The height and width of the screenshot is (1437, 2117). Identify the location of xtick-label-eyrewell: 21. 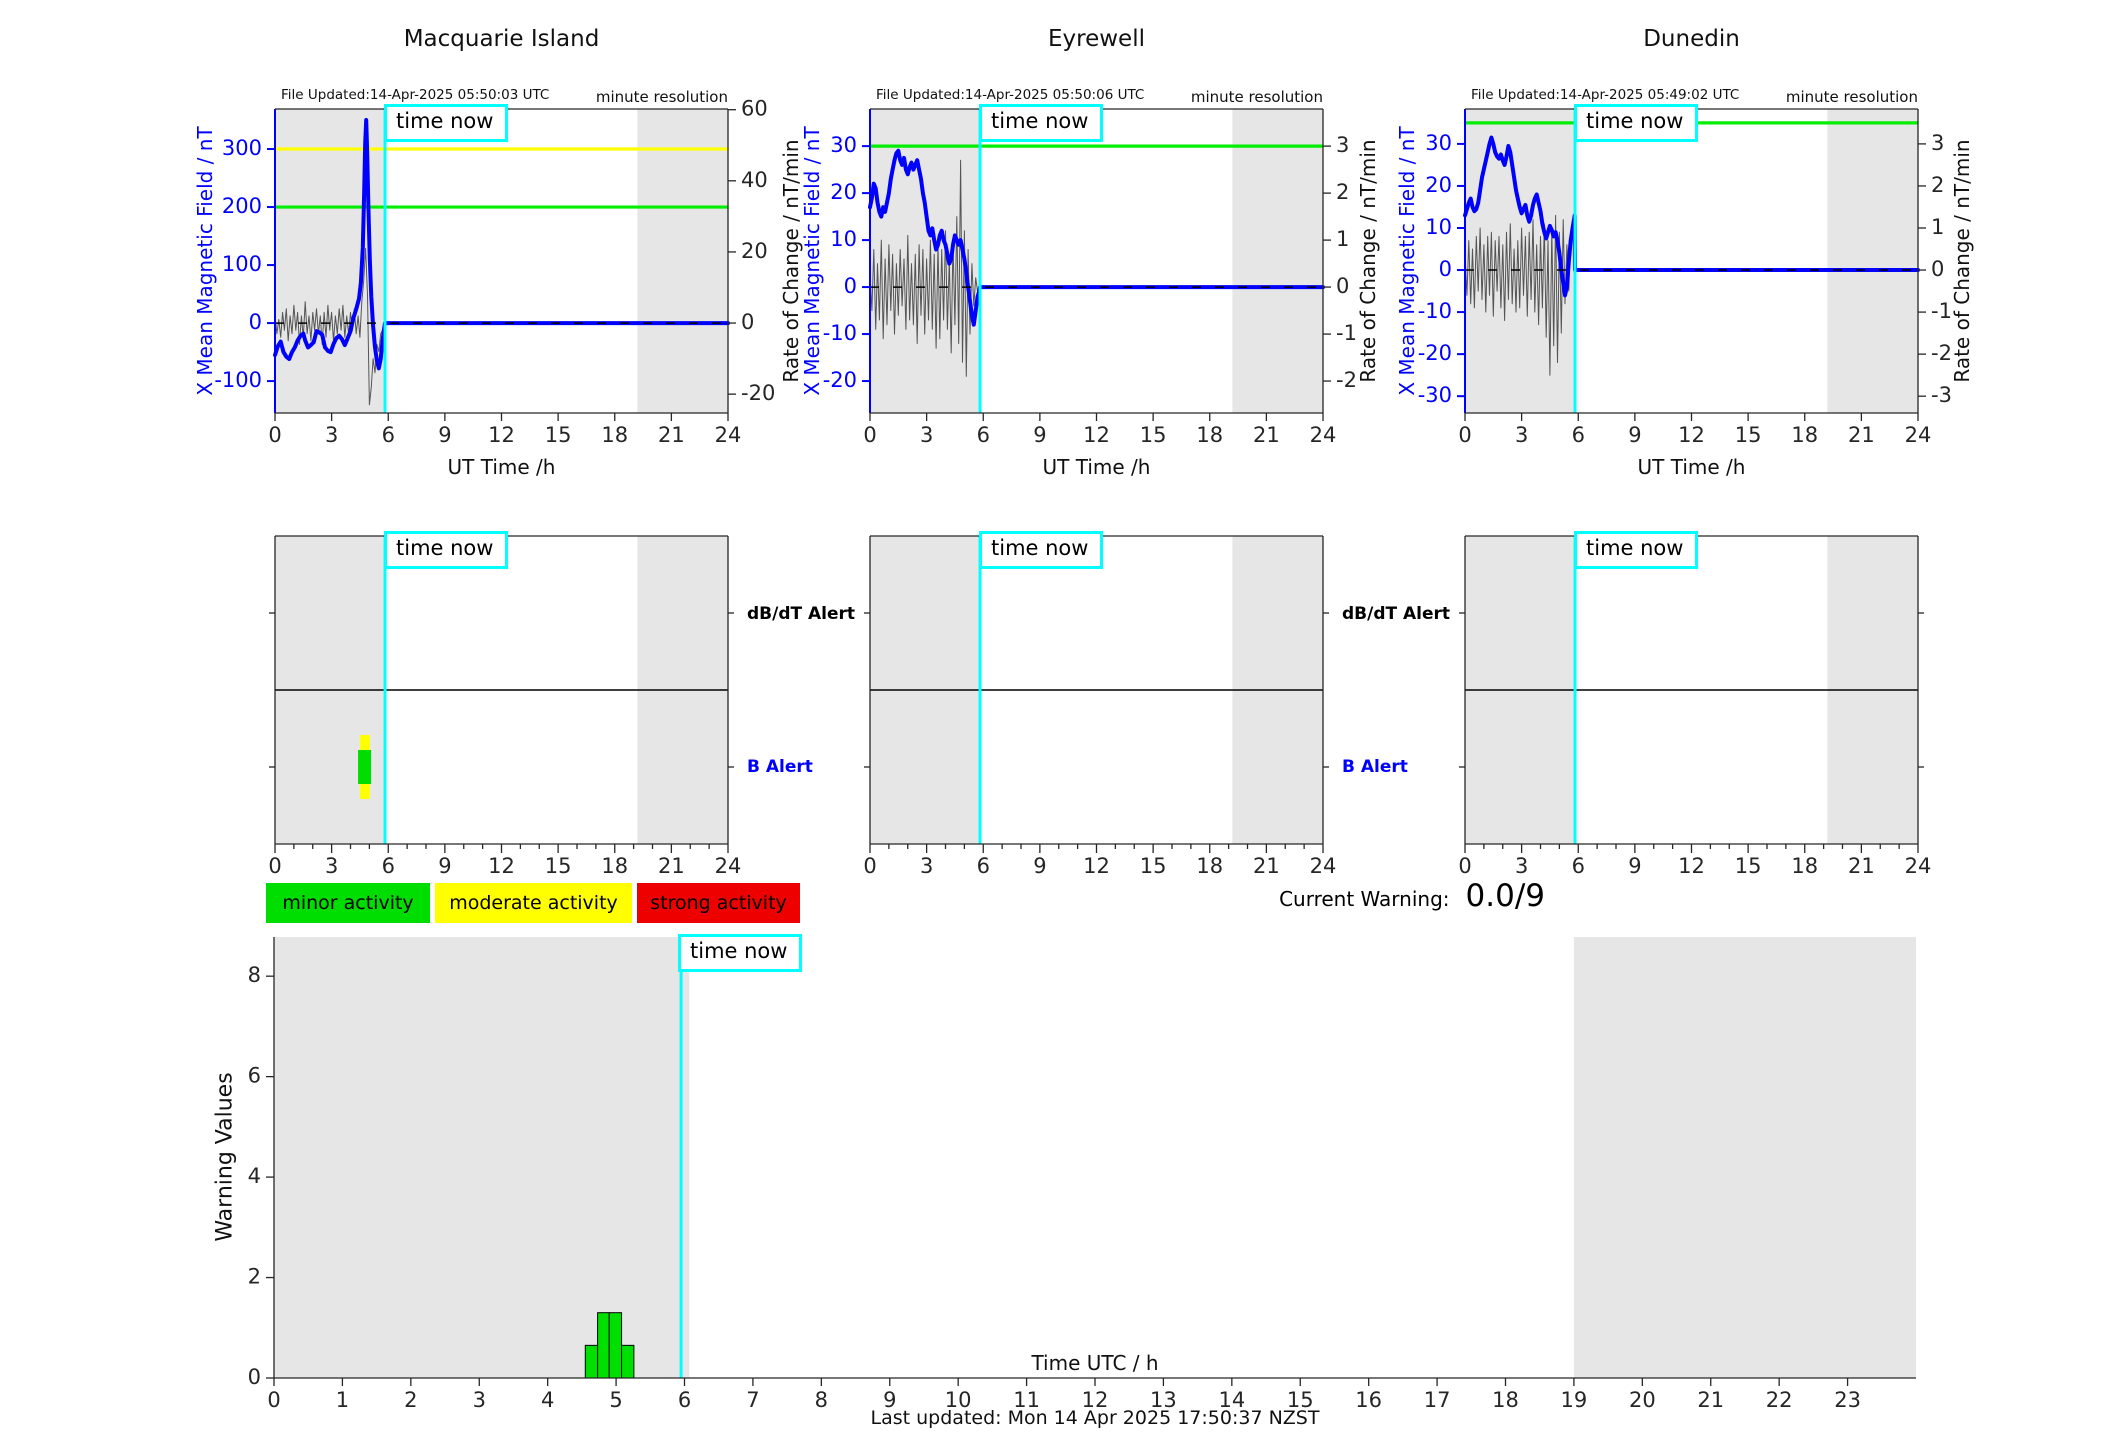
(1266, 435).